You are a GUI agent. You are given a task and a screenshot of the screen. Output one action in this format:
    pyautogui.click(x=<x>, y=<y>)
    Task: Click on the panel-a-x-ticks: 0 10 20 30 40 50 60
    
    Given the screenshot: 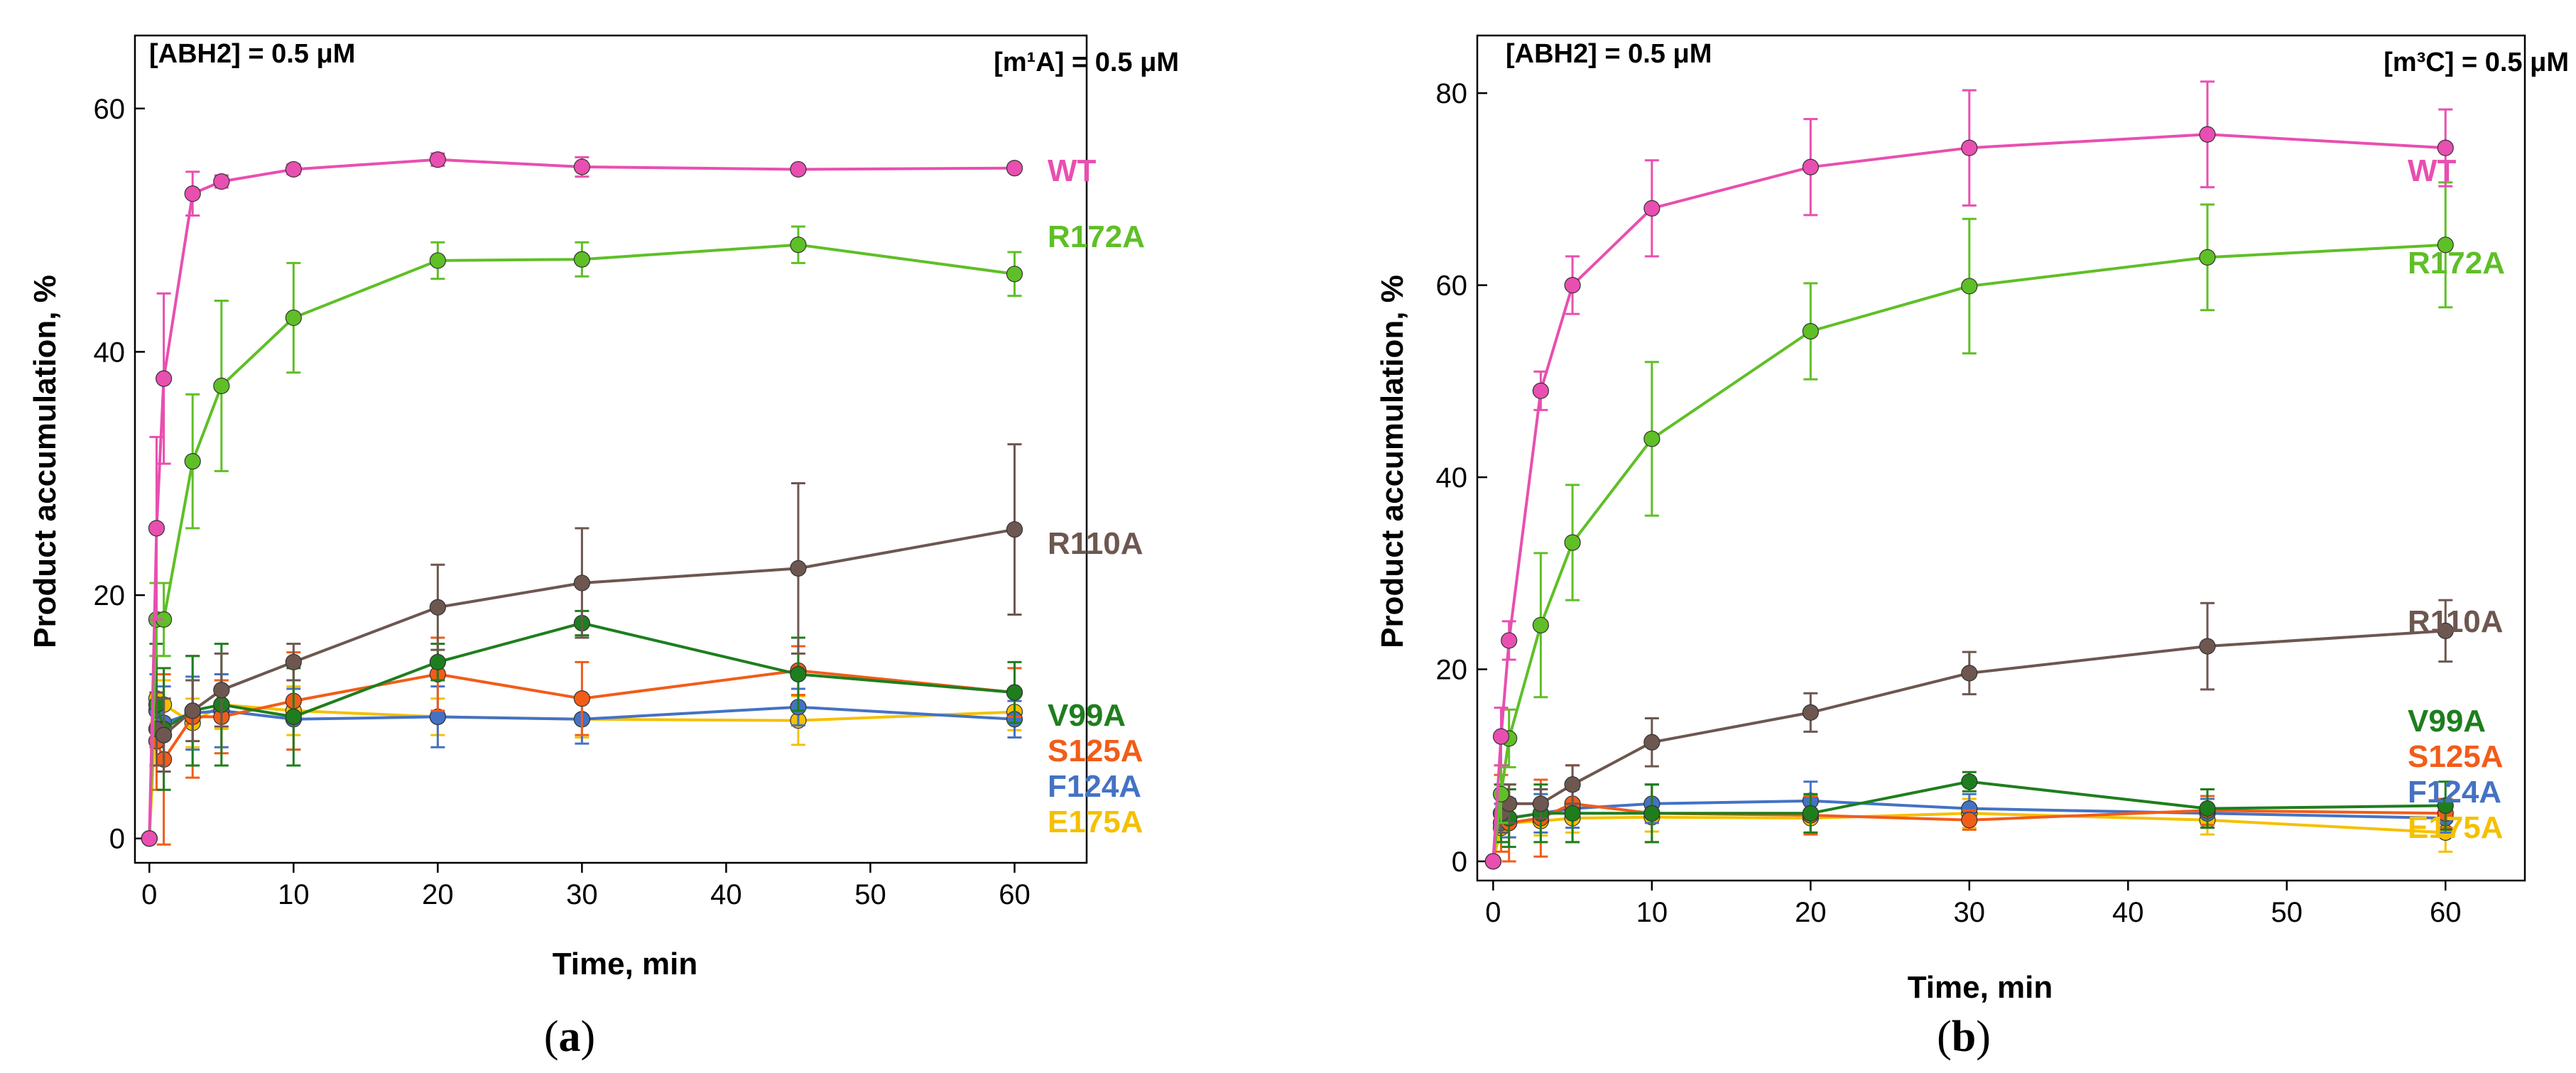 What is the action you would take?
    pyautogui.click(x=586, y=887)
    